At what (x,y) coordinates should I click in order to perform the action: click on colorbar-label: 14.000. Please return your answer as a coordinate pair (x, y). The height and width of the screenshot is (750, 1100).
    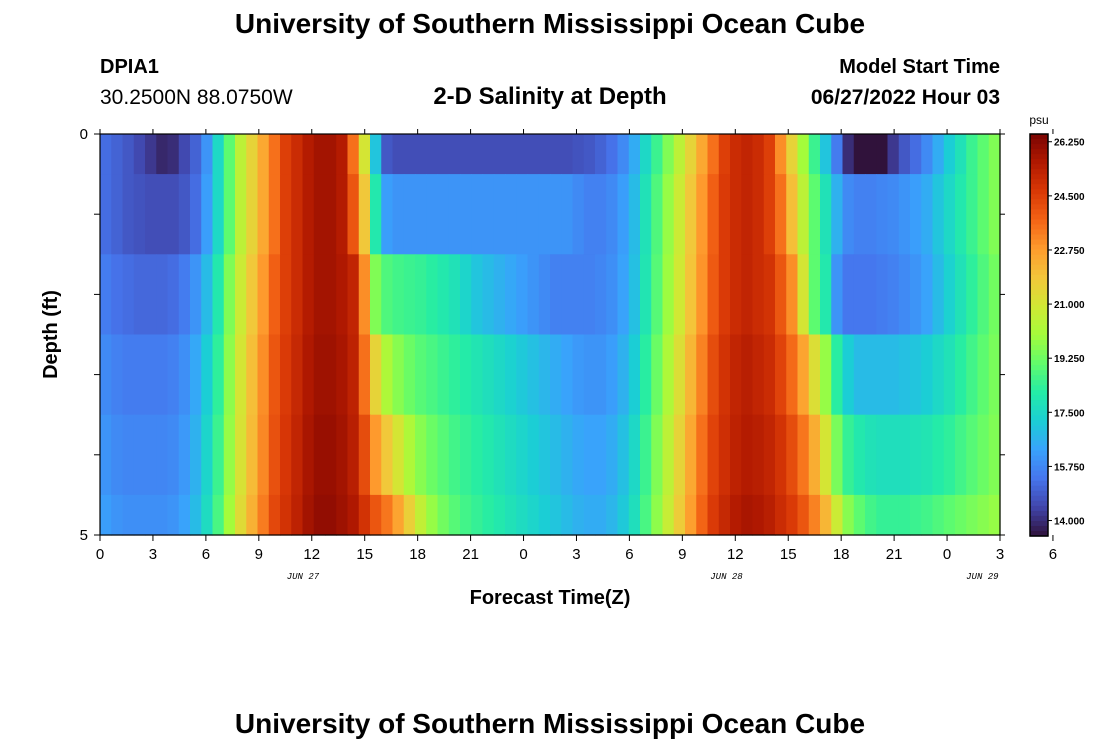
    Looking at the image, I should click on (1069, 522).